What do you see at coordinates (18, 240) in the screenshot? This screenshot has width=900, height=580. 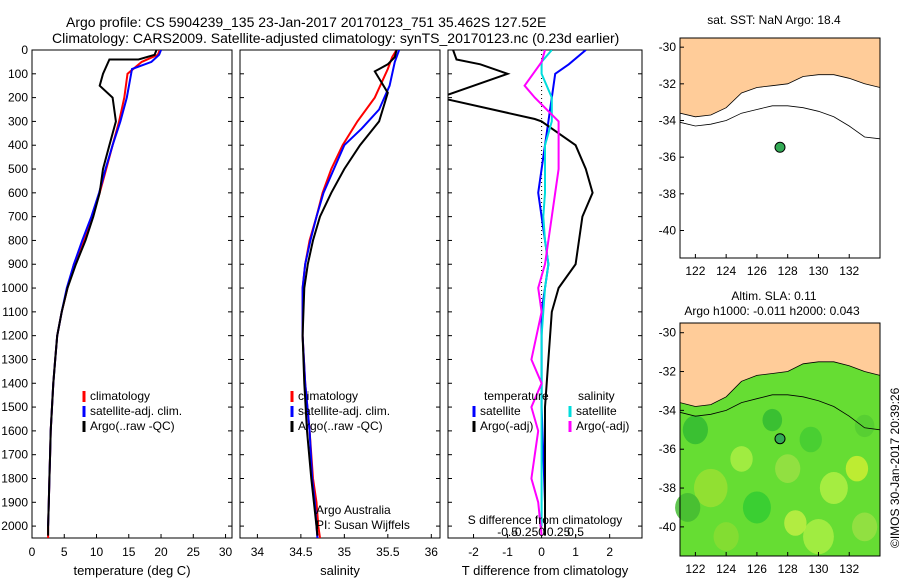 I see `y-tick-label: 800` at bounding box center [18, 240].